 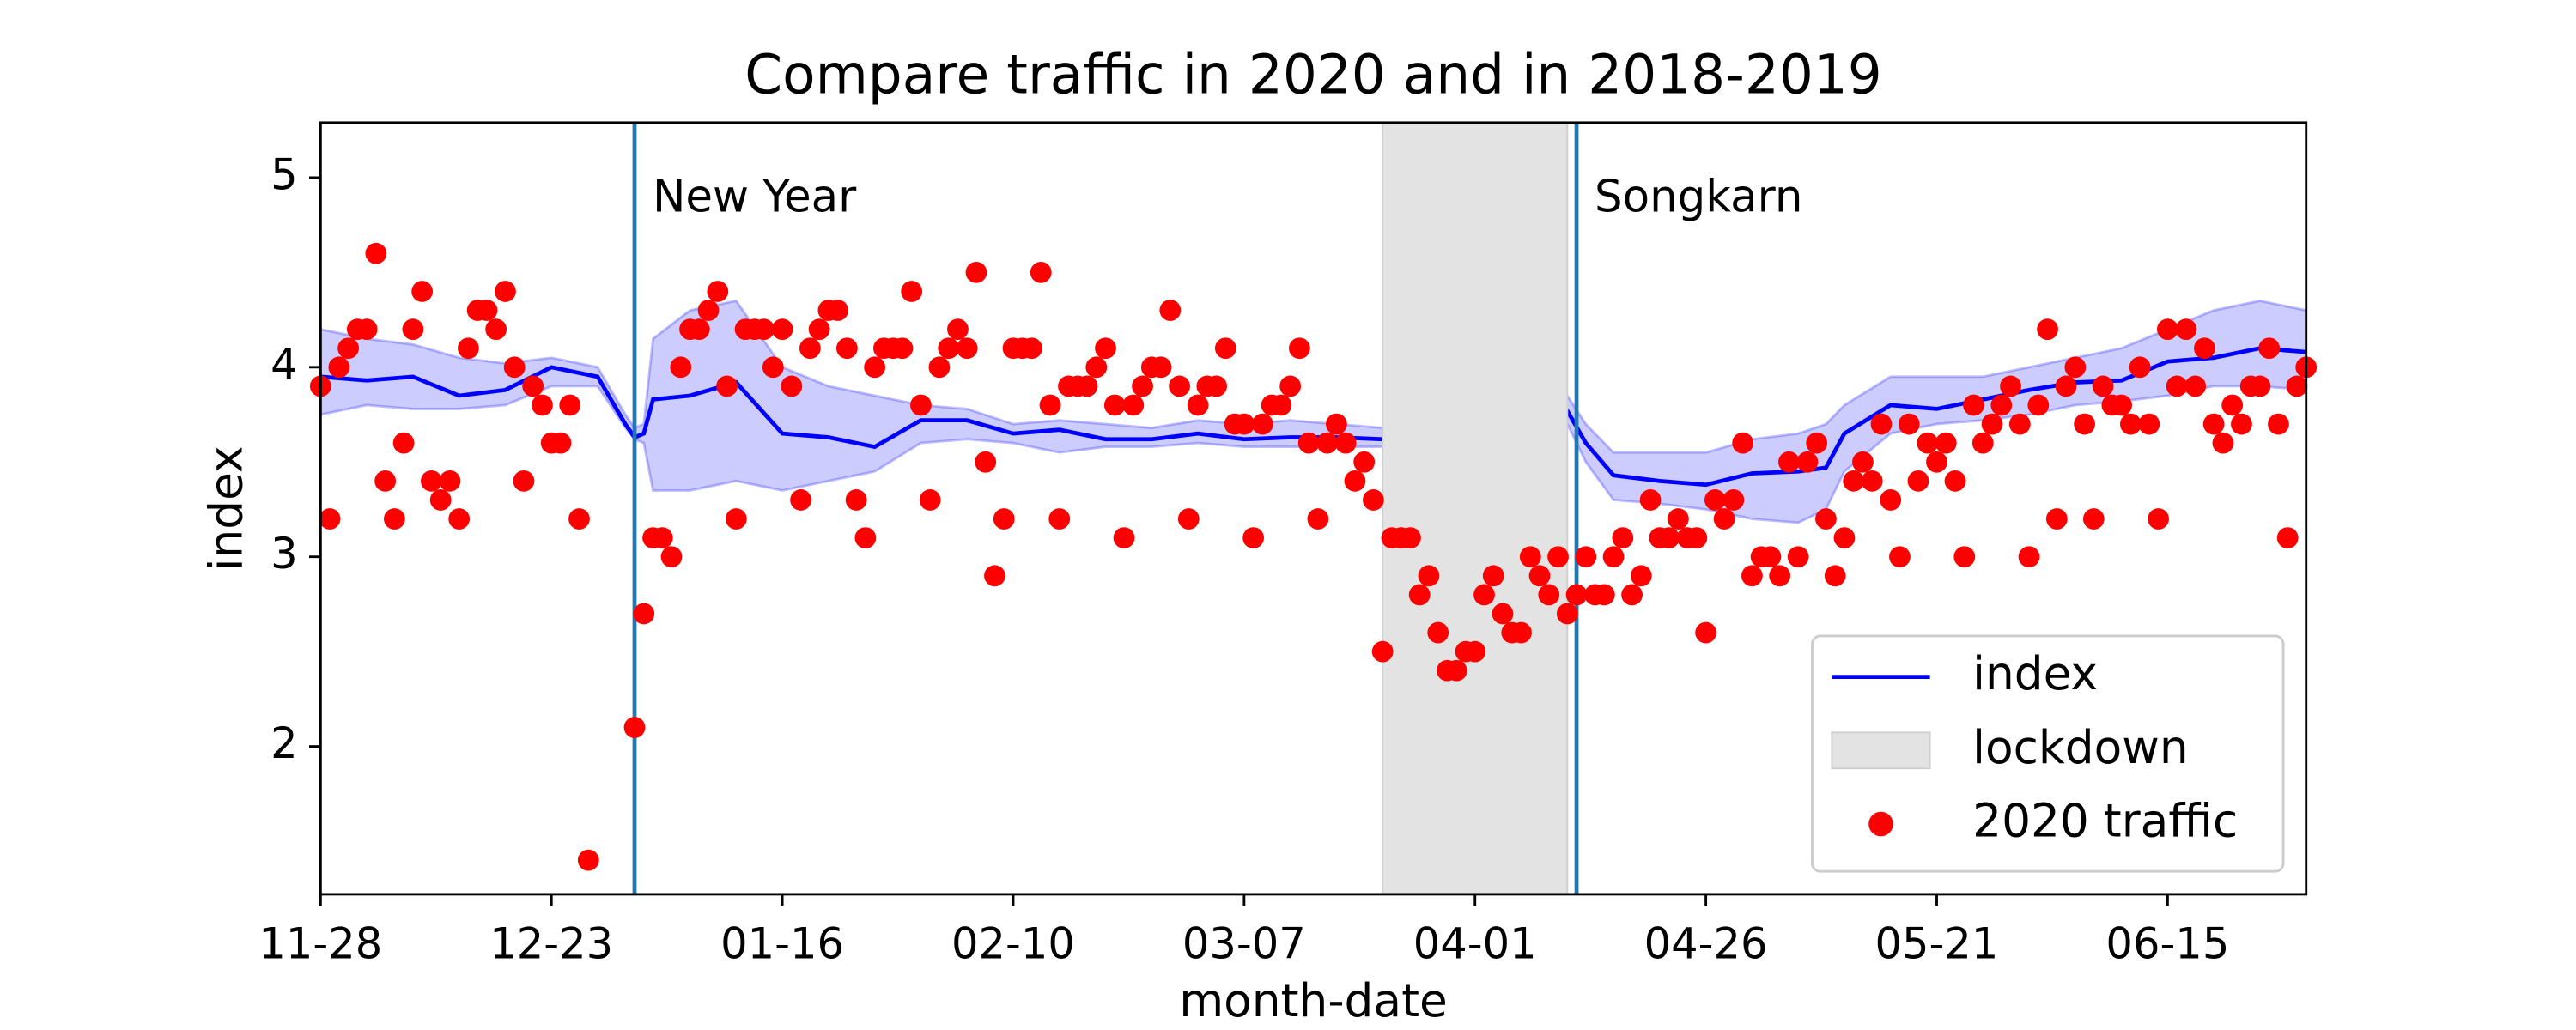 I want to click on legend-label: lockdown, so click(x=2080, y=747).